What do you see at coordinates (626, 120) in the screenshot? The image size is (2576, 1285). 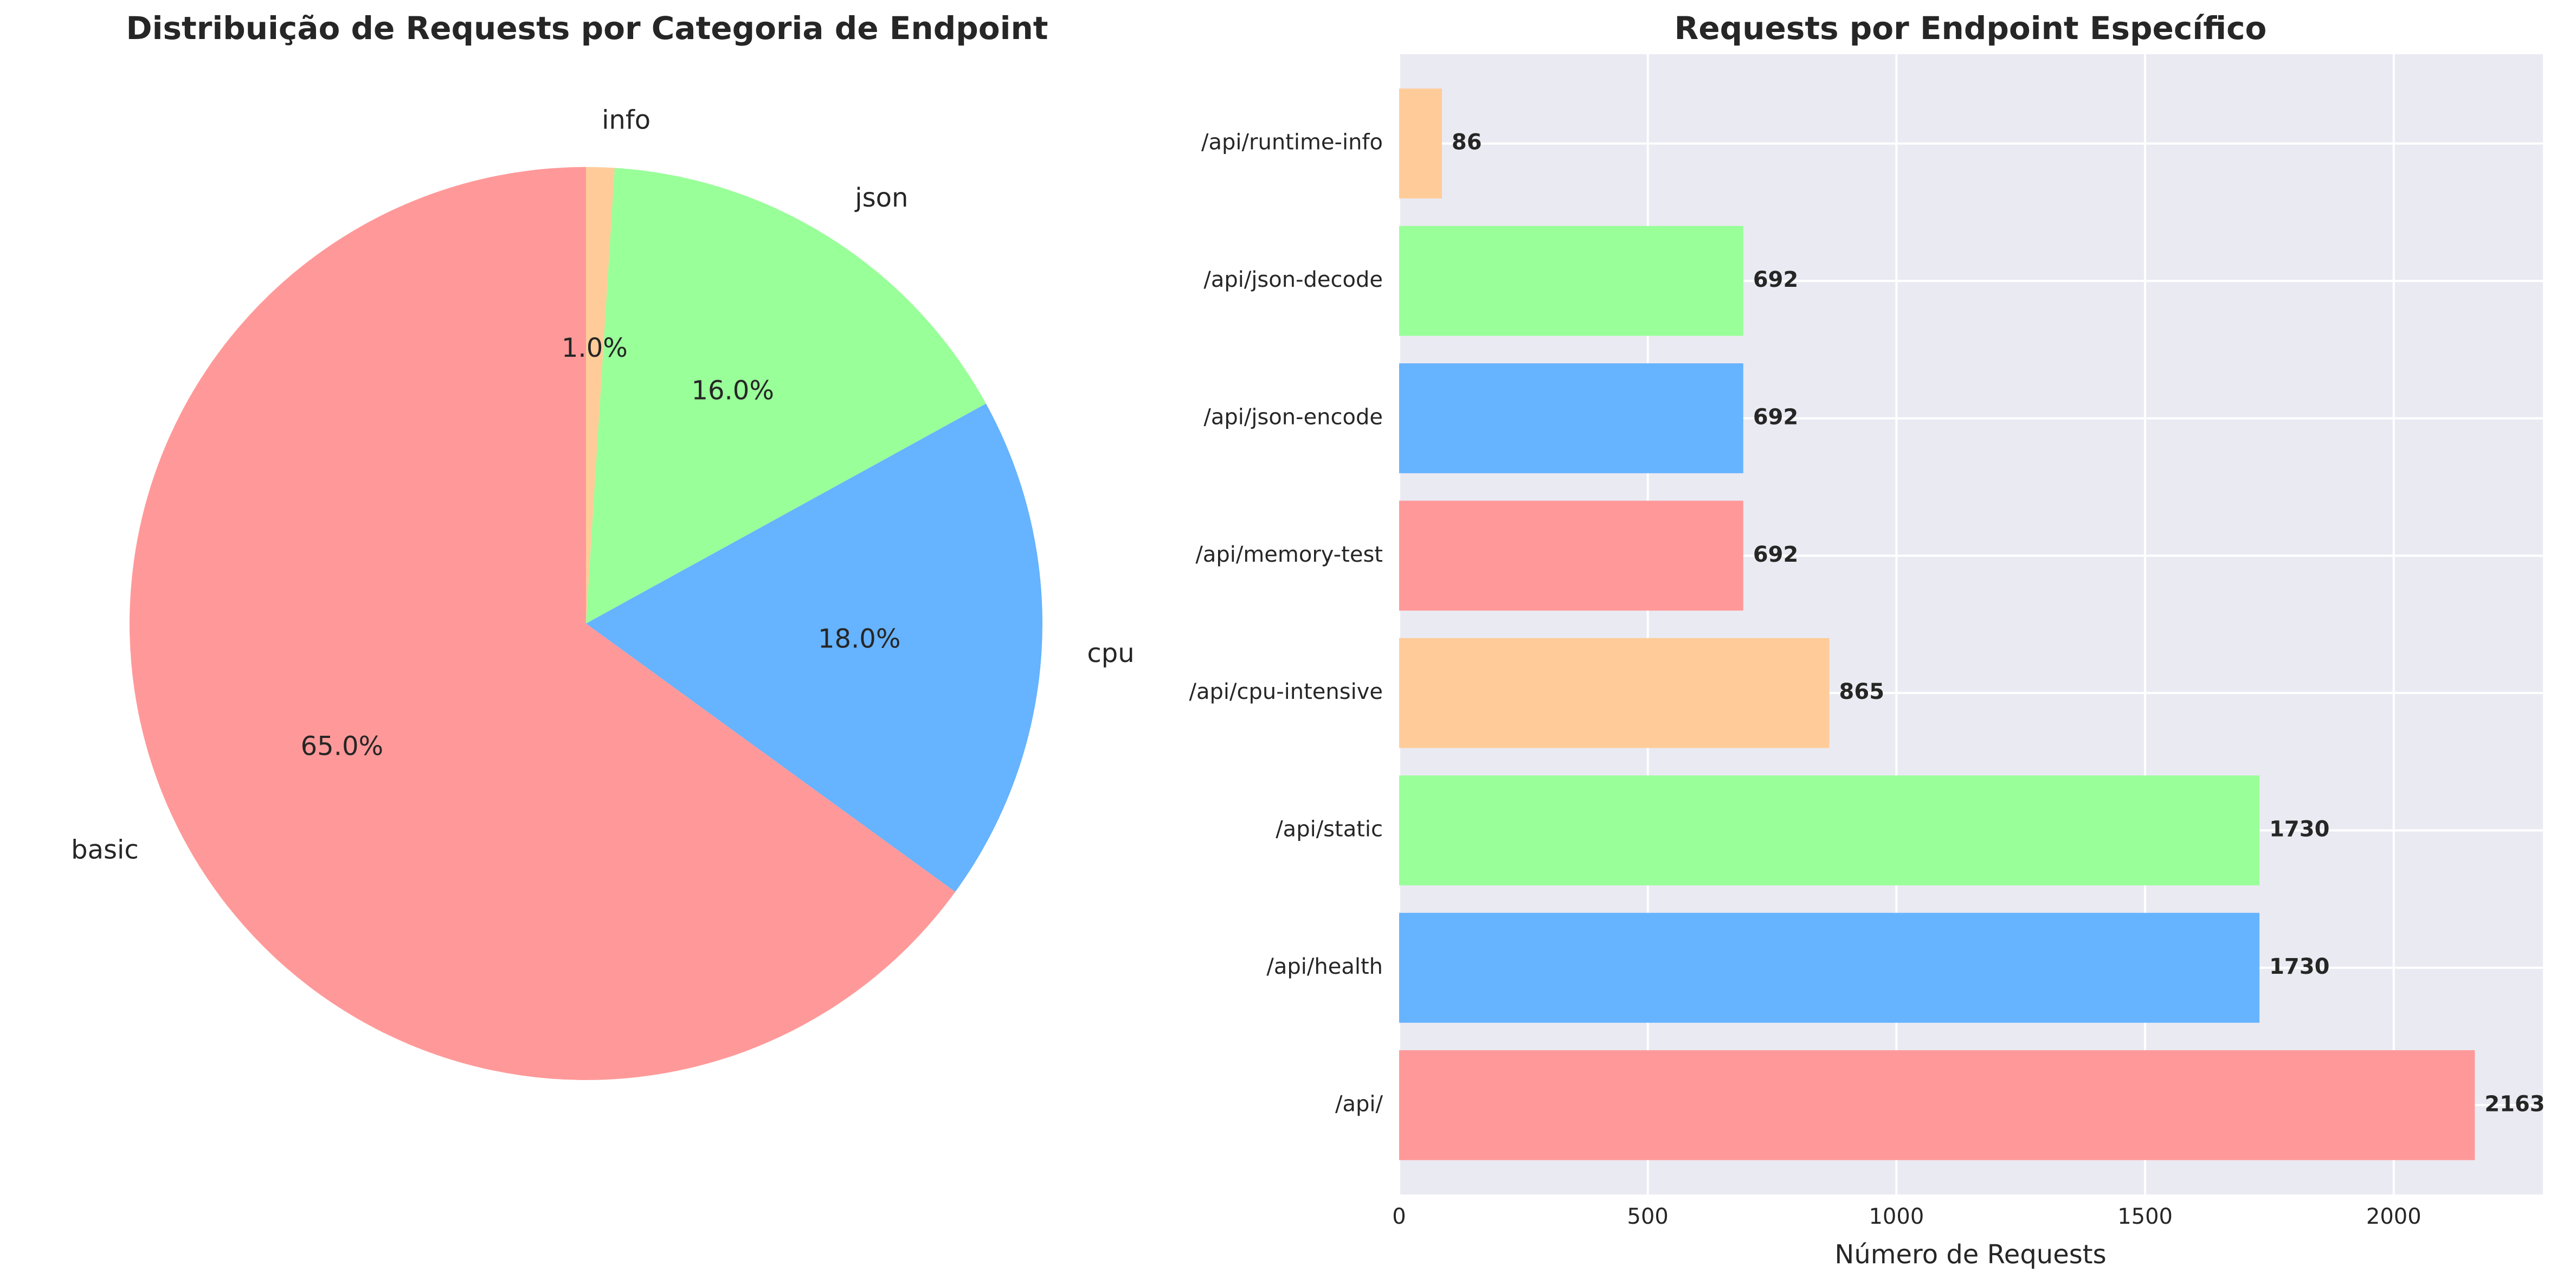 I see `pie-label-info: info` at bounding box center [626, 120].